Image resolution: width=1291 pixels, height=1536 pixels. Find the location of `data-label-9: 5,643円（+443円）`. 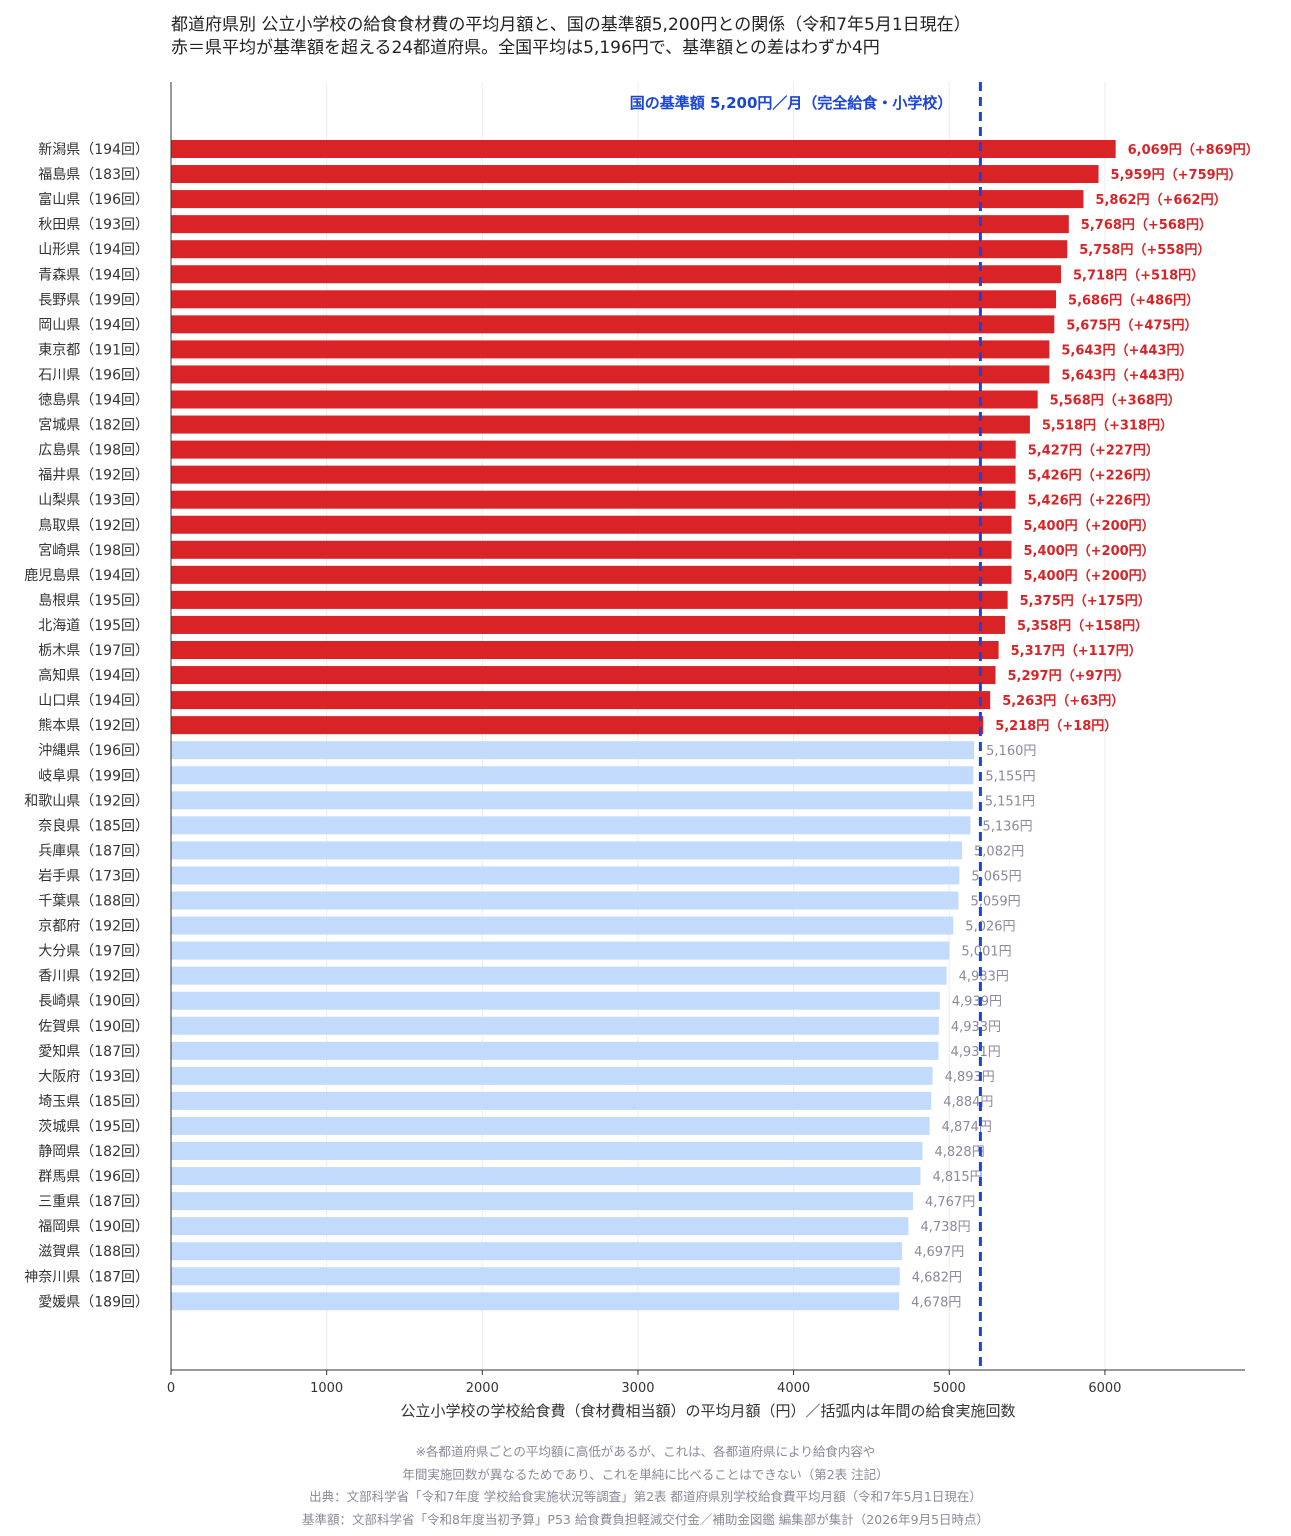

data-label-9: 5,643円（+443円） is located at coordinates (1126, 375).